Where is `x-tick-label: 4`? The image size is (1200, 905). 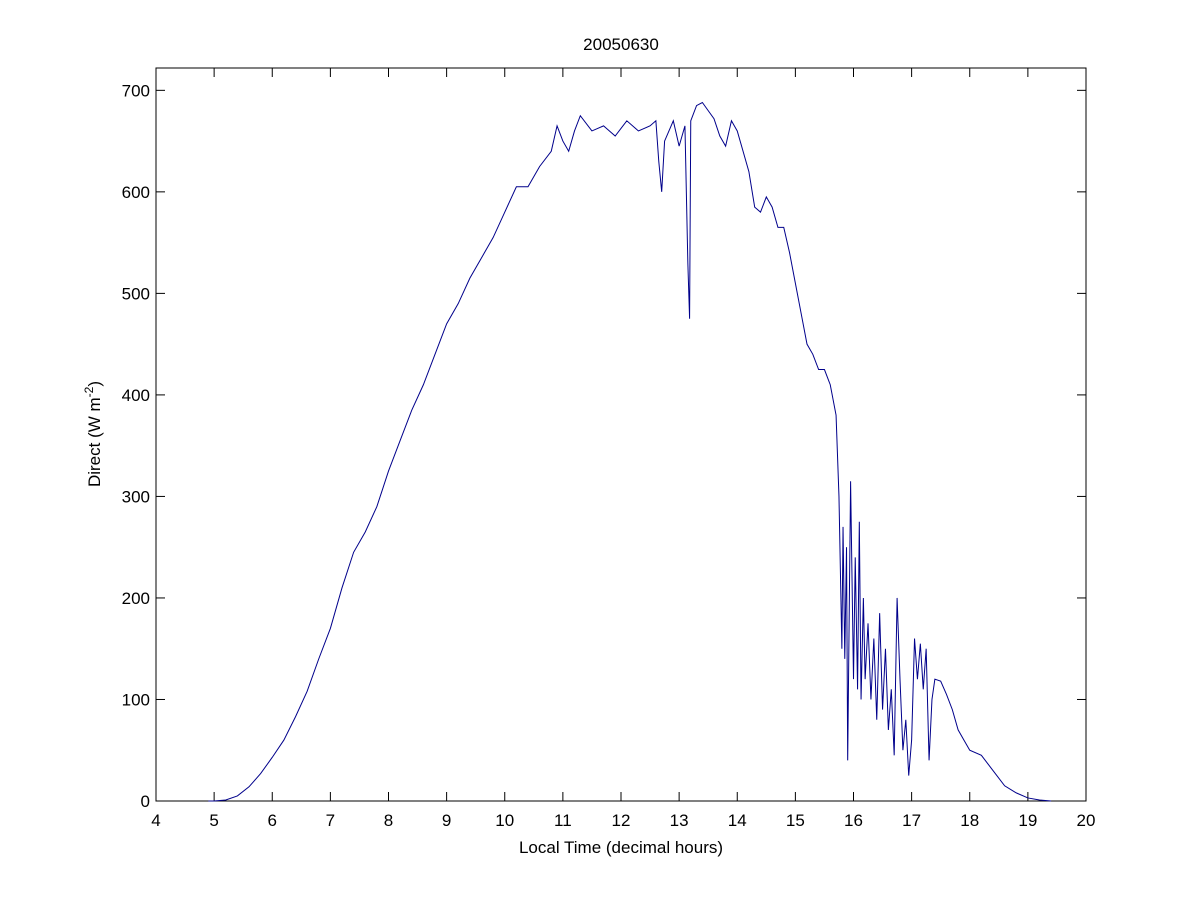 x-tick-label: 4 is located at coordinates (155, 820).